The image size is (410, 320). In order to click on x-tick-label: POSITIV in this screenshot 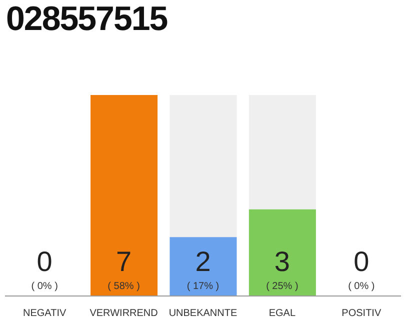, I will do `click(362, 313)`.